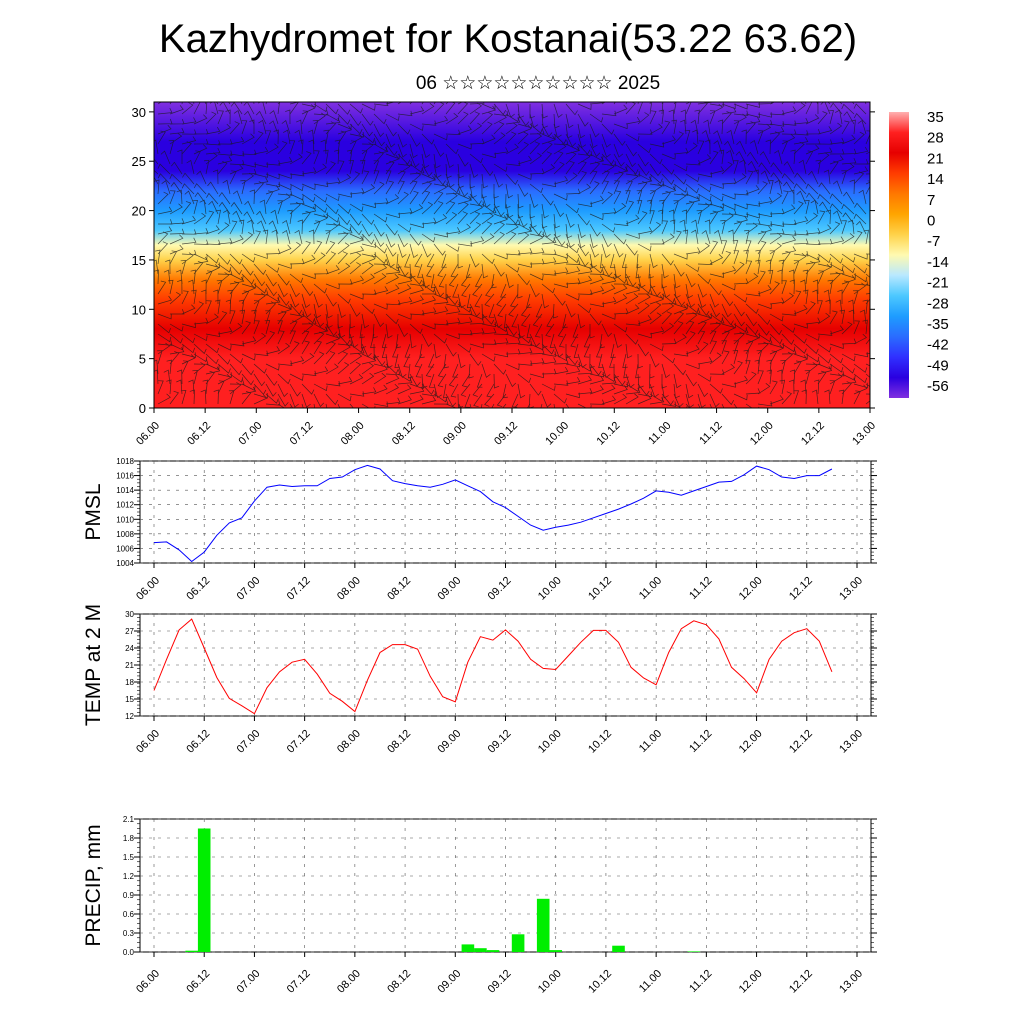  What do you see at coordinates (129, 895) in the screenshot?
I see `y-tick-label: 0.9` at bounding box center [129, 895].